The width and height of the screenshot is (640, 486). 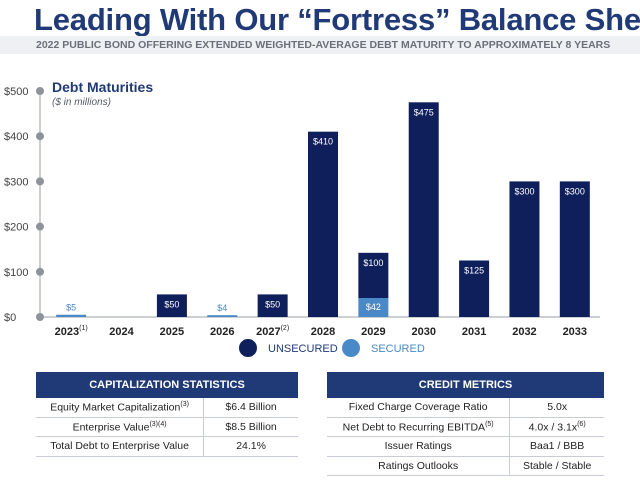 I want to click on credit-row: Fixed Charge Coverage Ratio 5.0x, so click(x=465, y=408).